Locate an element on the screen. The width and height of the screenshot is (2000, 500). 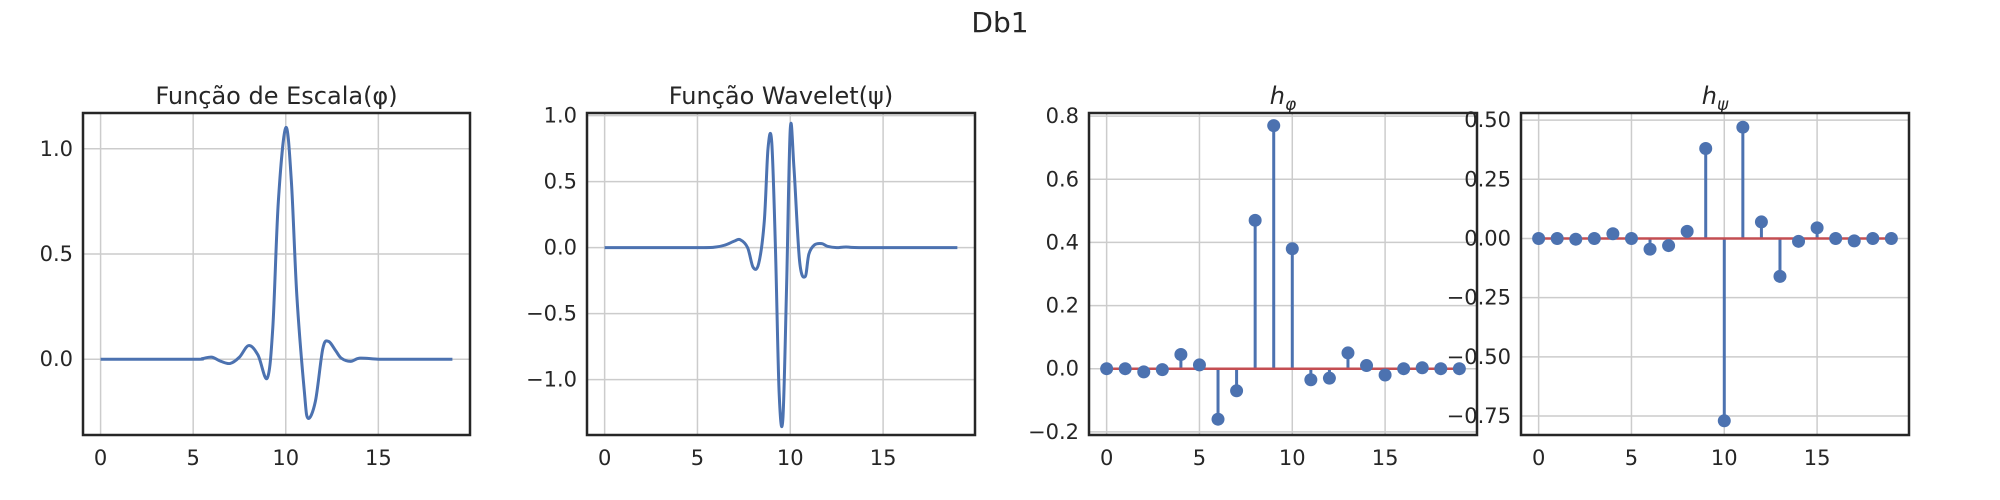
y-tick-label: −0.50 is located at coordinates (1479, 357).